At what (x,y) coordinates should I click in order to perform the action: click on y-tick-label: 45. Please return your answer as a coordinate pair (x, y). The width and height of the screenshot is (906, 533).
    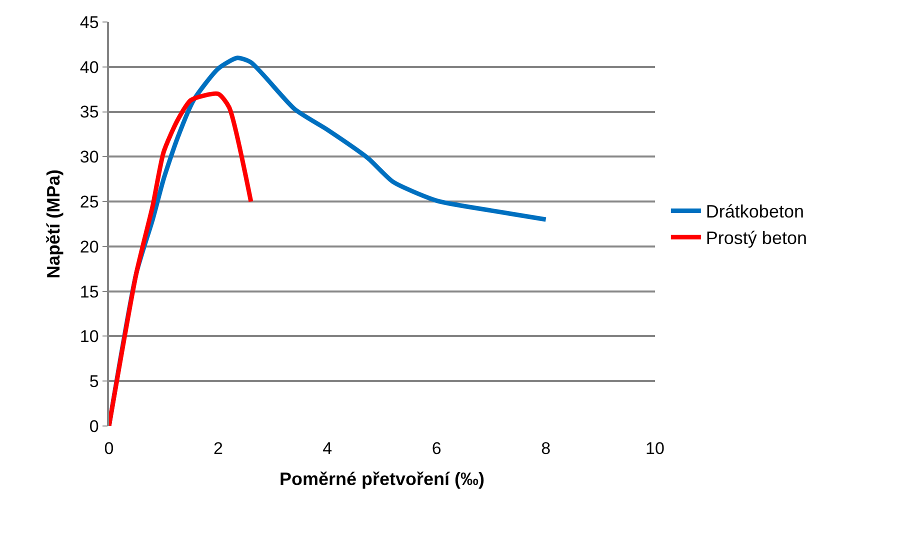
    Looking at the image, I should click on (89, 22).